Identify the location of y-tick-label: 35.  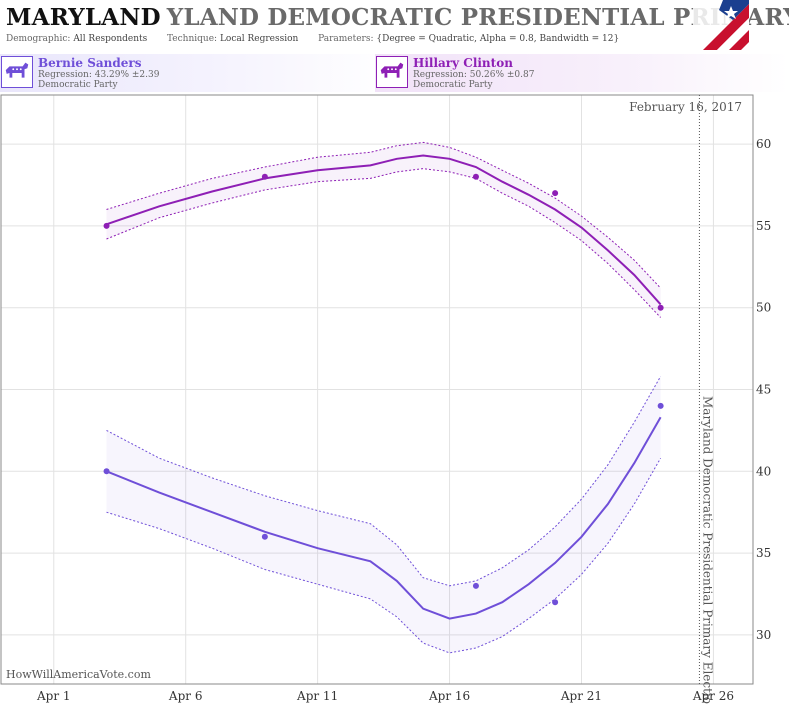
(763, 553).